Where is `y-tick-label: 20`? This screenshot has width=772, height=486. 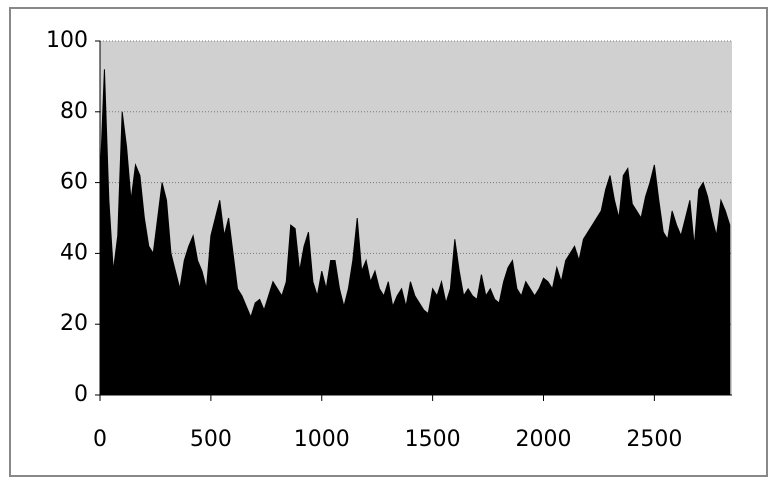
y-tick-label: 20 is located at coordinates (74, 323).